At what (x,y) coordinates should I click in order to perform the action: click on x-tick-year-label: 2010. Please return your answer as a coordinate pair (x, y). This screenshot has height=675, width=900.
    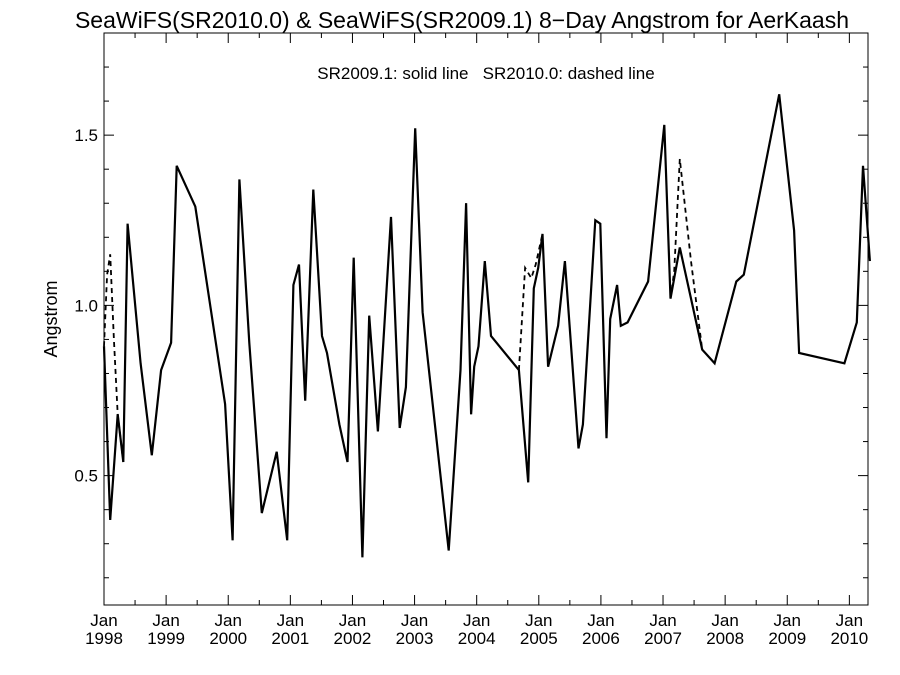
    Looking at the image, I should click on (849, 638).